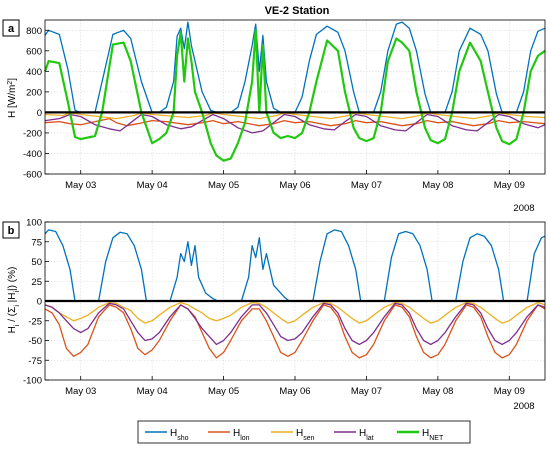  Describe the element at coordinates (179, 435) in the screenshot. I see `legend-label-sho: Hsho` at that location.